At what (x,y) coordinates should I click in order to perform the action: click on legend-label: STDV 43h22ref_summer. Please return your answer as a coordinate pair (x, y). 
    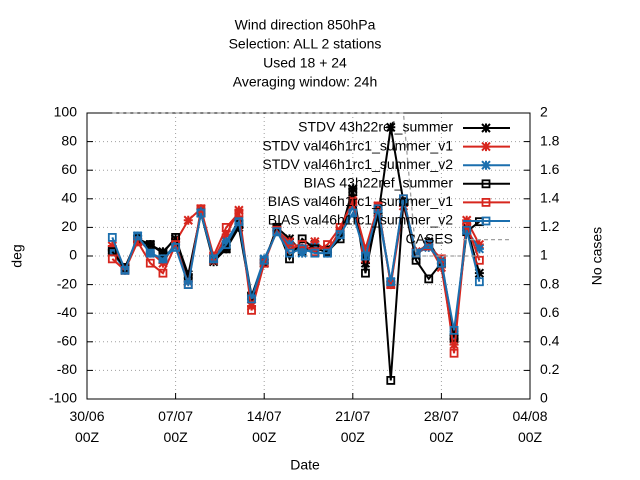
    Looking at the image, I should click on (375, 127).